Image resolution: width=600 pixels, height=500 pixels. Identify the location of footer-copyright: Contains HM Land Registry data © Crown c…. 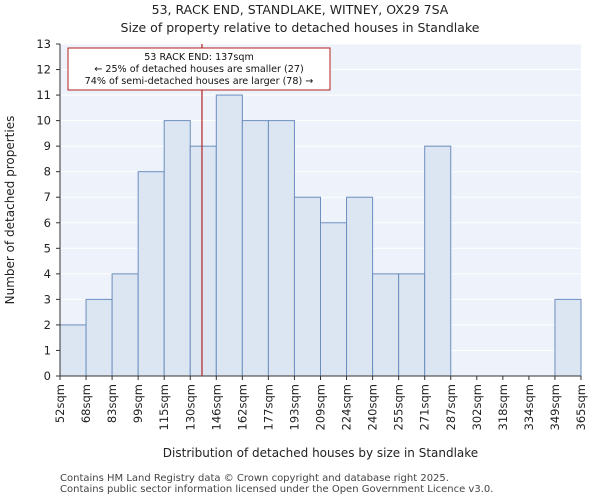
(254, 478).